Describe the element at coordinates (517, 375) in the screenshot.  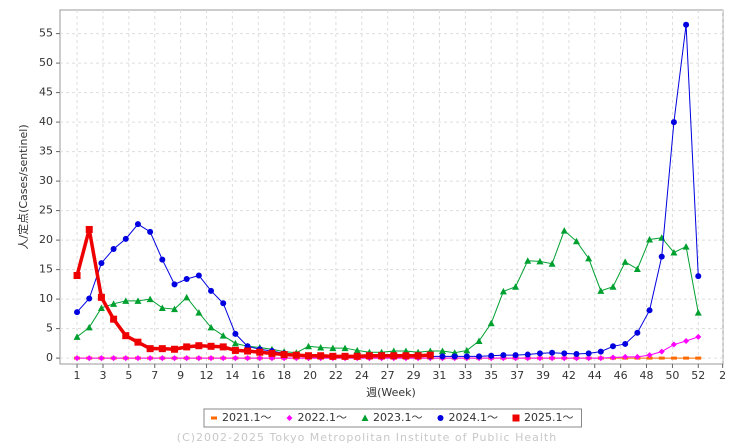
I see `x-tick-label: 37` at that location.